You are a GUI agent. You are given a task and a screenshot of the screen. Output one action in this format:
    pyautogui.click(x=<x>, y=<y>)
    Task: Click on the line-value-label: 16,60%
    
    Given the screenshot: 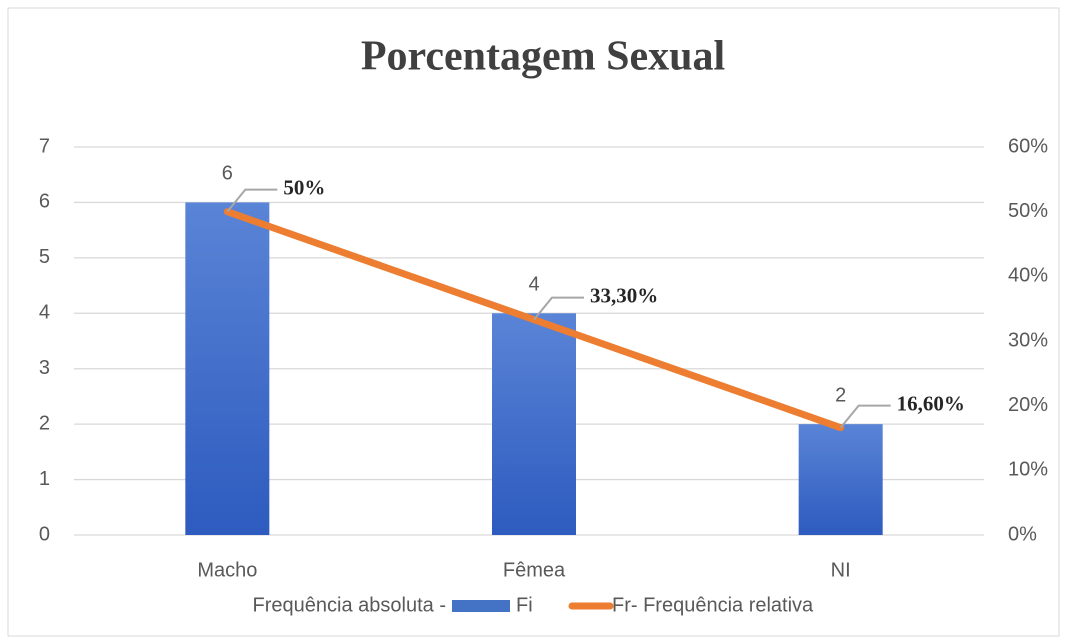 What is the action you would take?
    pyautogui.click(x=931, y=403)
    